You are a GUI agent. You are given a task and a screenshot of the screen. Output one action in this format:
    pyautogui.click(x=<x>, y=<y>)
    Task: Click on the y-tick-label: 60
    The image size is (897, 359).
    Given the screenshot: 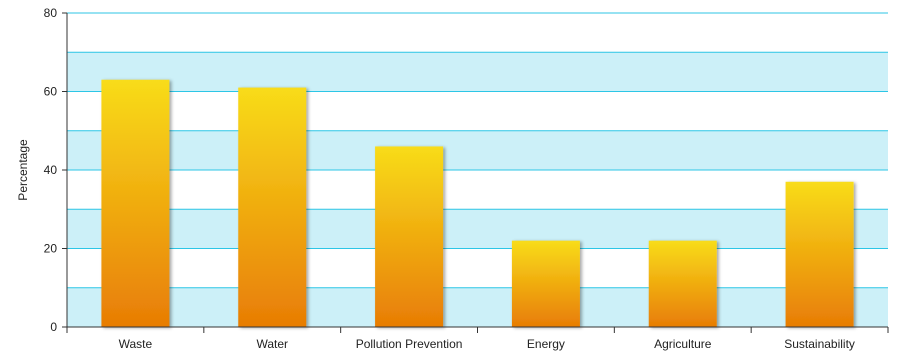 What is the action you would take?
    pyautogui.click(x=51, y=92)
    